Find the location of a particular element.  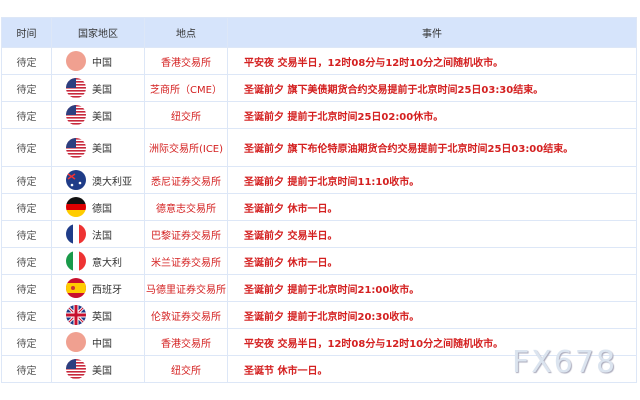

country-cell: 意大利 is located at coordinates (98, 261).